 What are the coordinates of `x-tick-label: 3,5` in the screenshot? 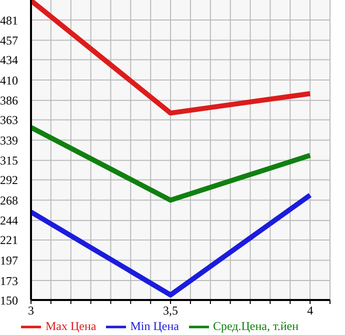 It's located at (170, 311).